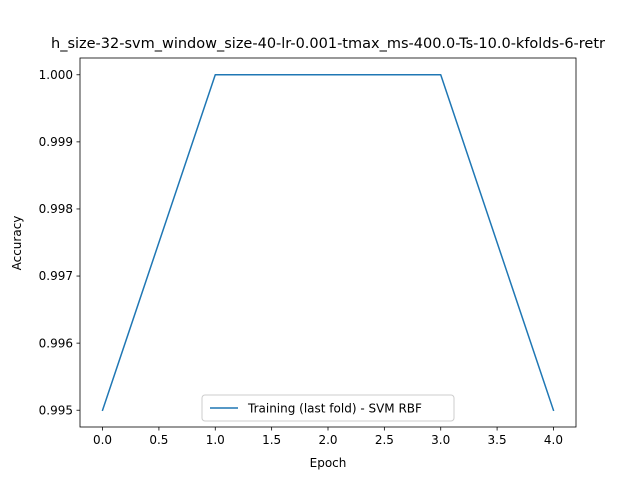 Image resolution: width=640 pixels, height=480 pixels. I want to click on y-tick-label: 0.998, so click(56, 209).